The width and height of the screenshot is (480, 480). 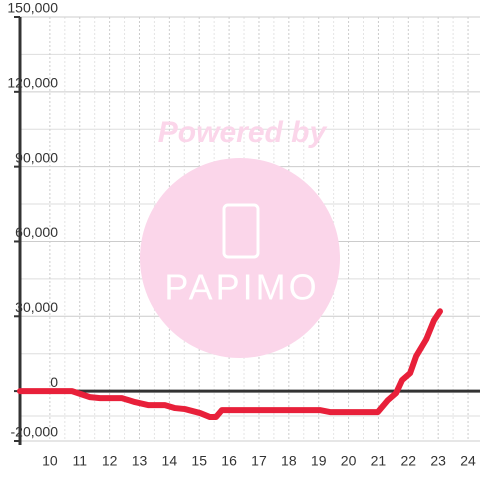 What do you see at coordinates (199, 461) in the screenshot?
I see `x-tick-label: 15` at bounding box center [199, 461].